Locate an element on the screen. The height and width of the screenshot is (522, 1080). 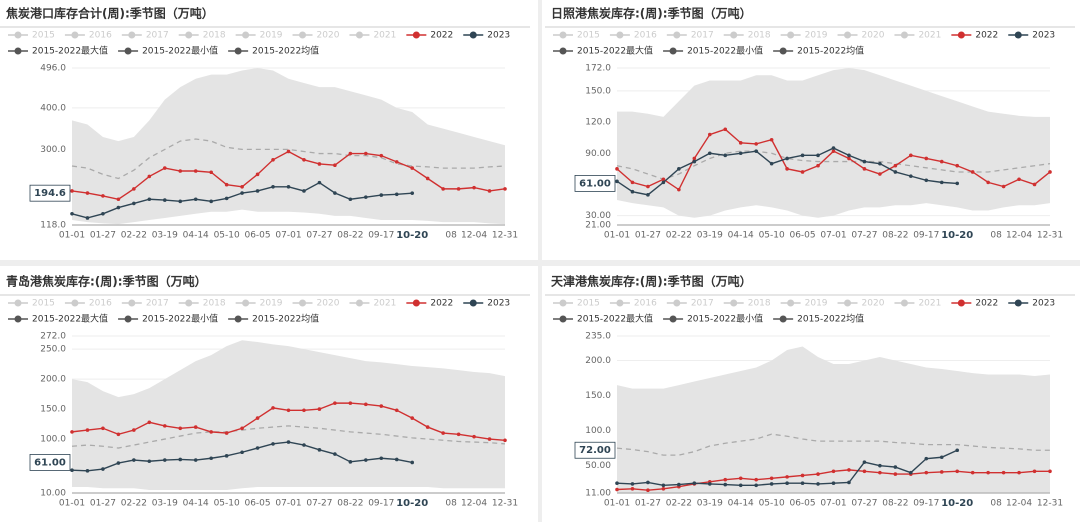
x-tick-label: 01-01 is located at coordinates (617, 504).